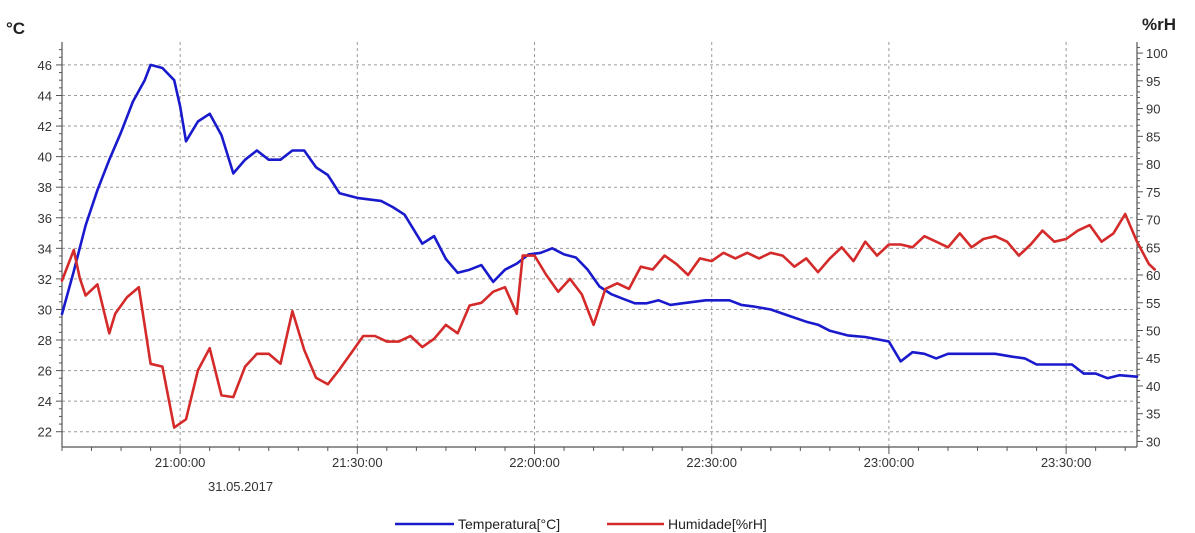  I want to click on right-axis-unit: %rH, so click(1159, 24).